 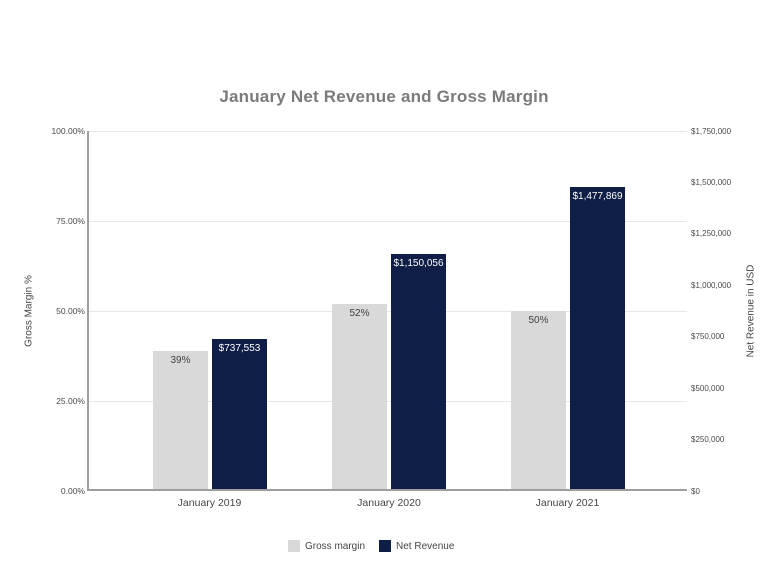 I want to click on right-axis-tick: $1,250,000, so click(x=711, y=234).